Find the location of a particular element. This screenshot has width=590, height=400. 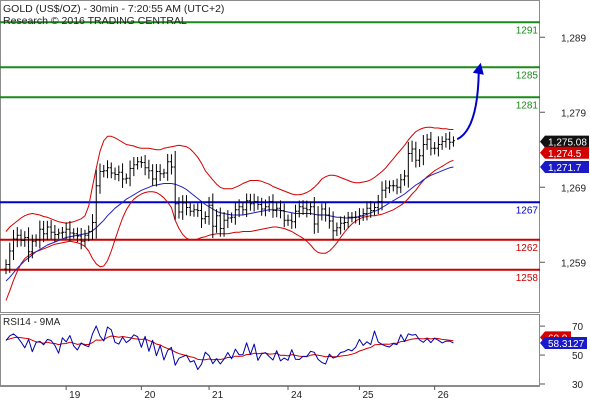

x-tick-label: 20 is located at coordinates (150, 395).